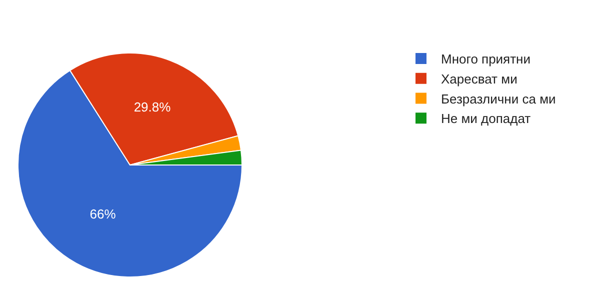  I want to click on data-label: 66%, so click(103, 214).